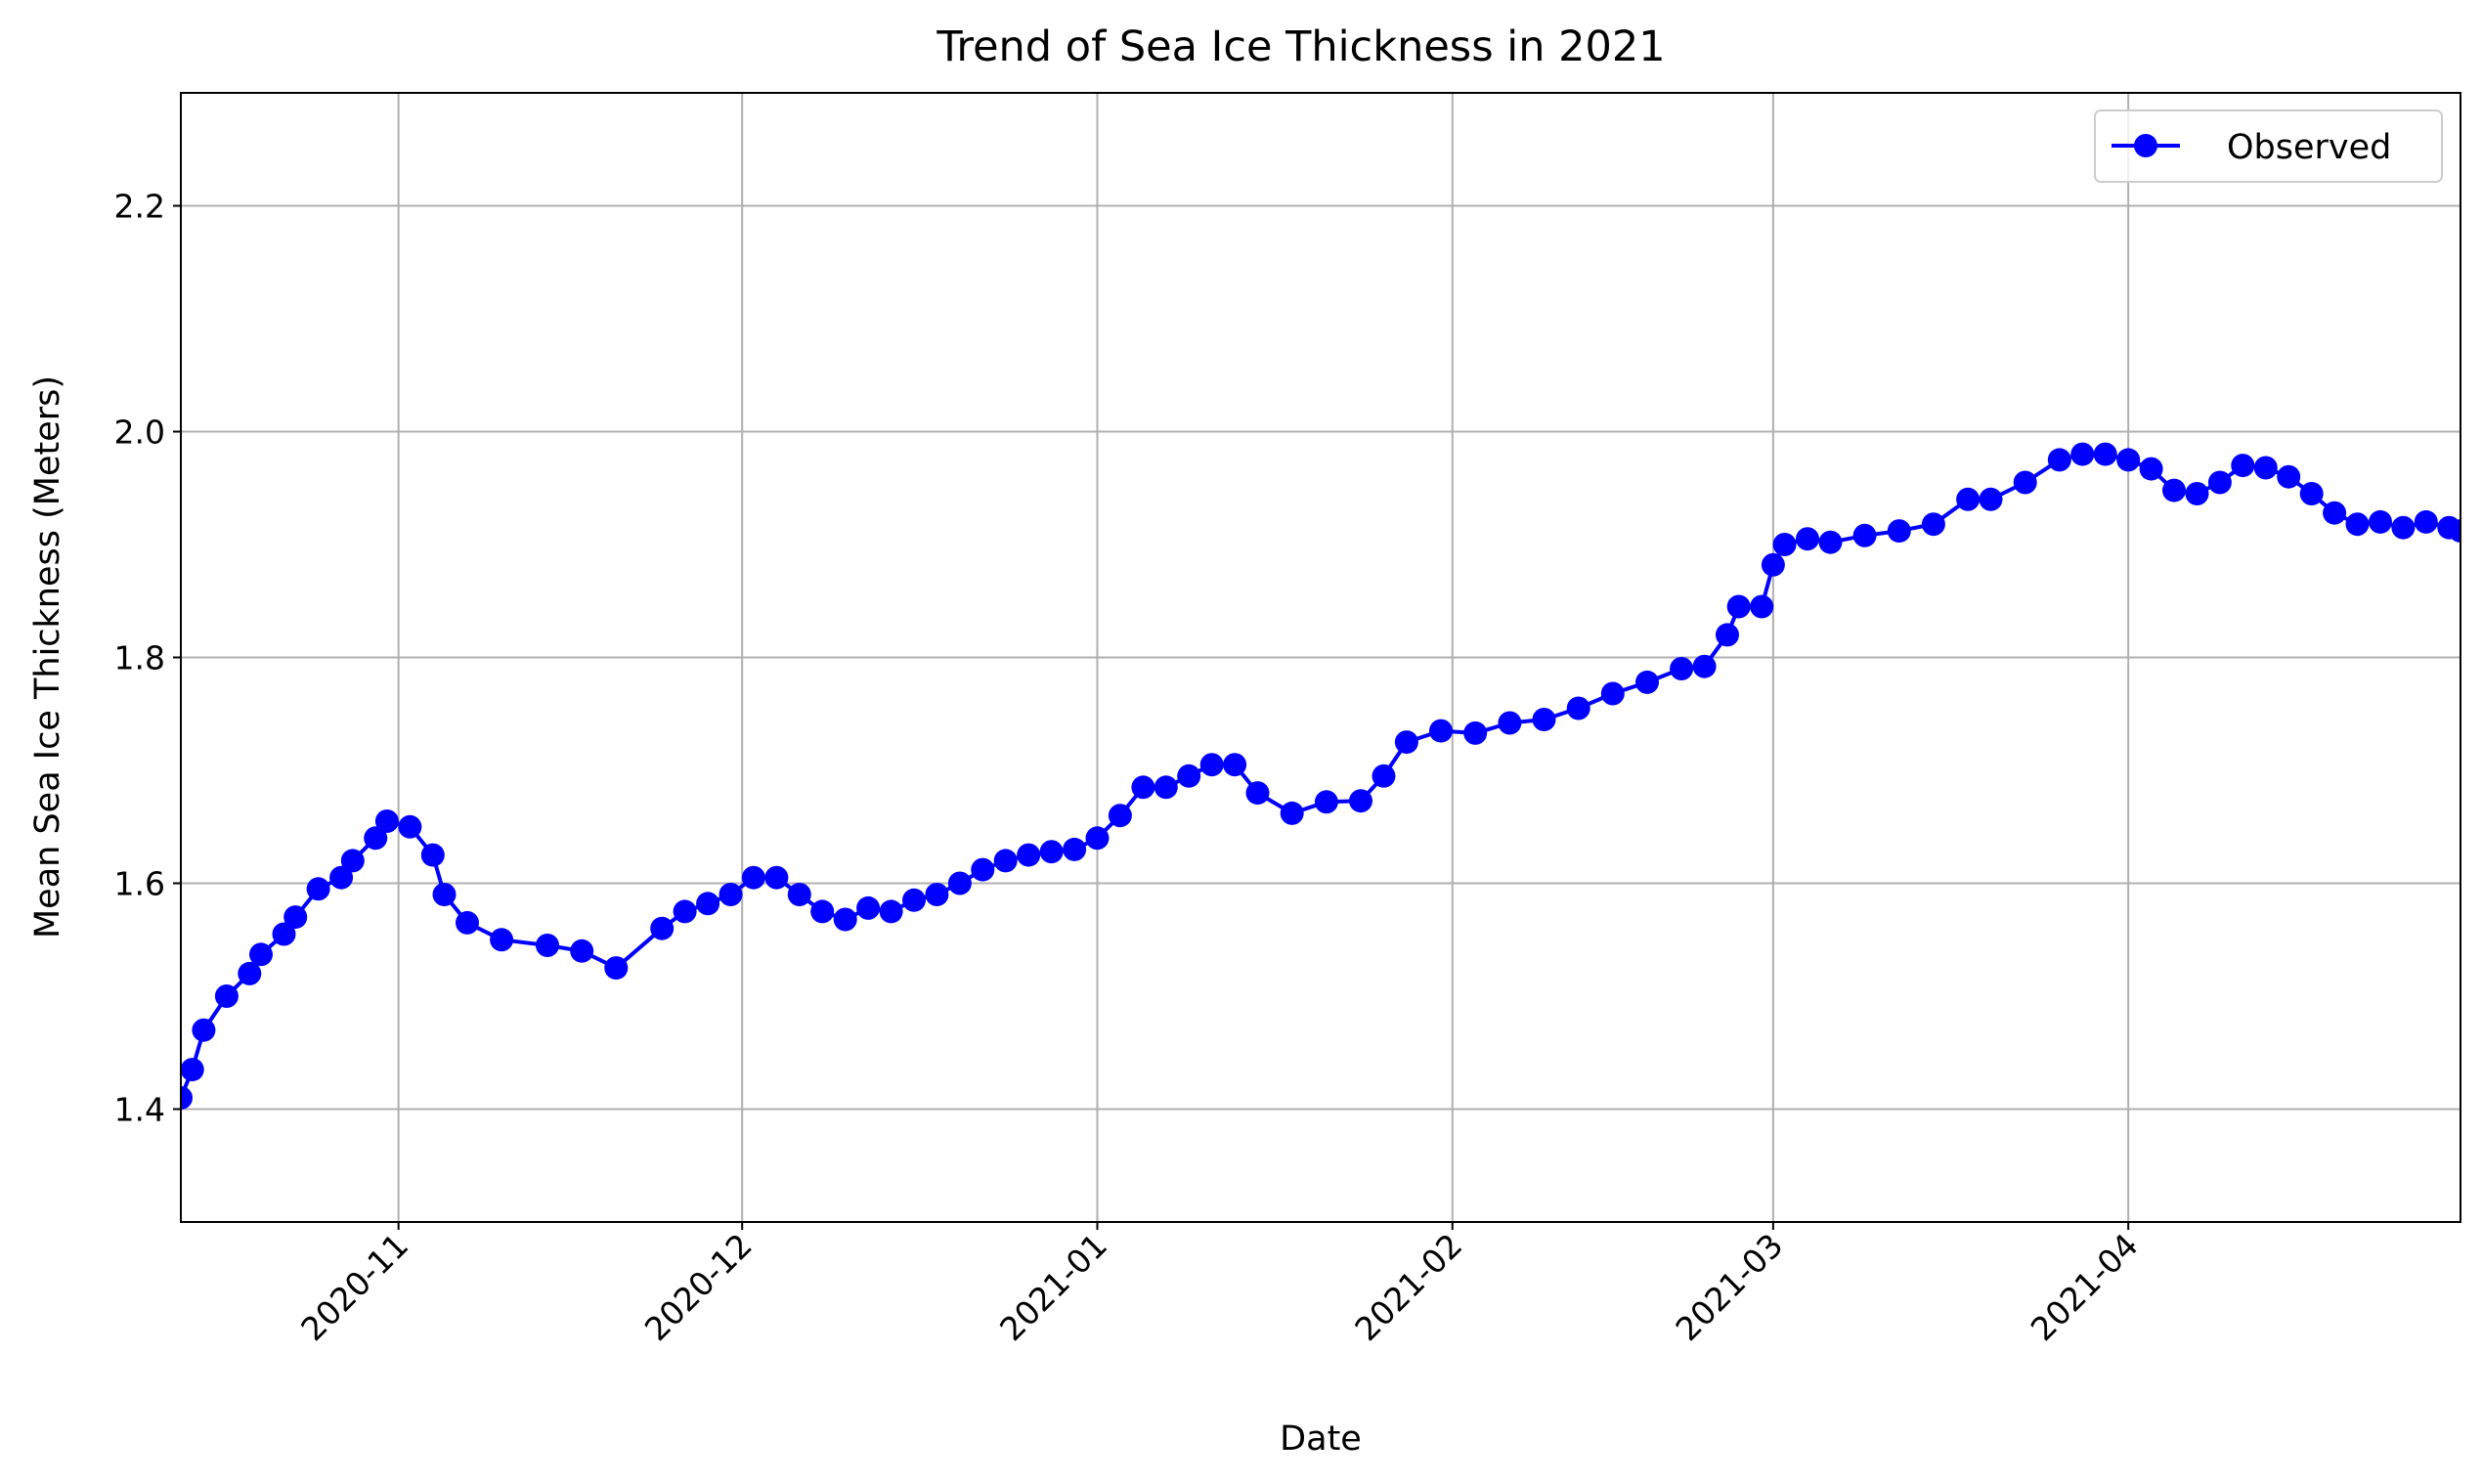  I want to click on legend-box, so click(2269, 146).